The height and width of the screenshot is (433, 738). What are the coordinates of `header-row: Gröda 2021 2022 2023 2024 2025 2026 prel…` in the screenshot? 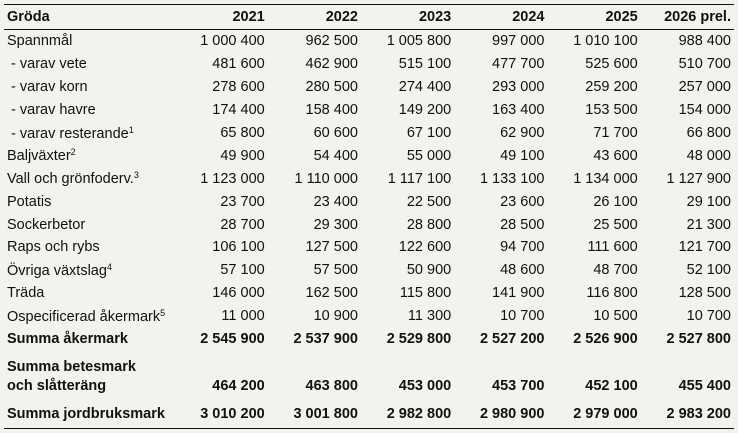 It's located at (369, 17).